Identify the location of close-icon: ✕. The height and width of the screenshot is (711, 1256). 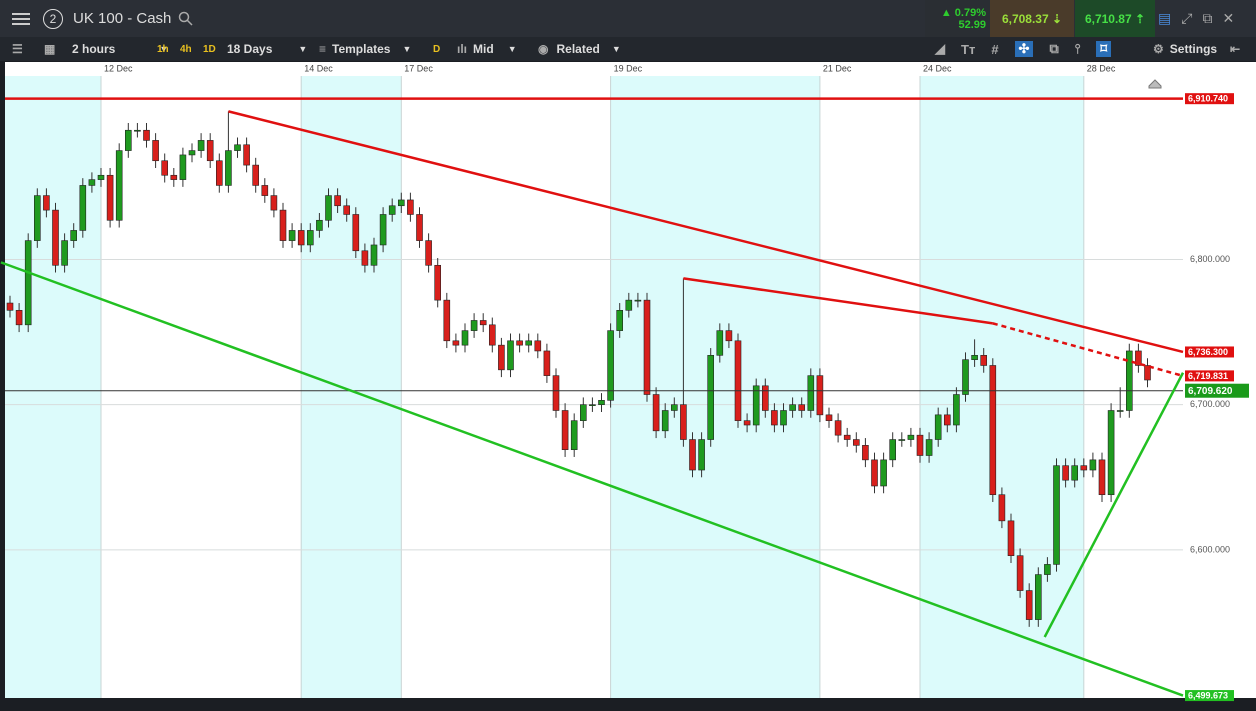
(1228, 18).